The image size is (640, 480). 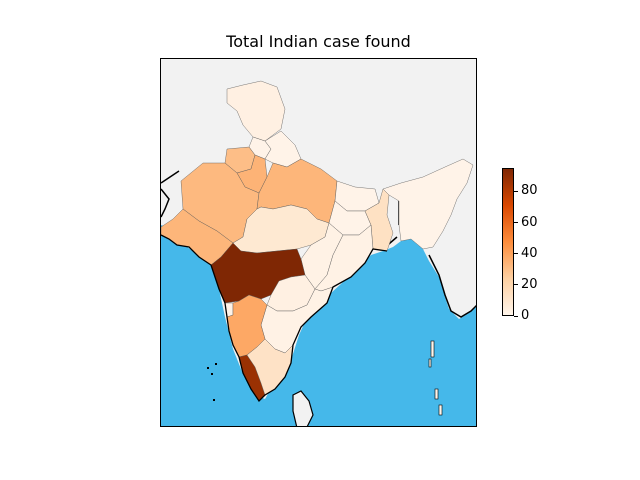 I want to click on region-northeast, so click(x=428, y=204).